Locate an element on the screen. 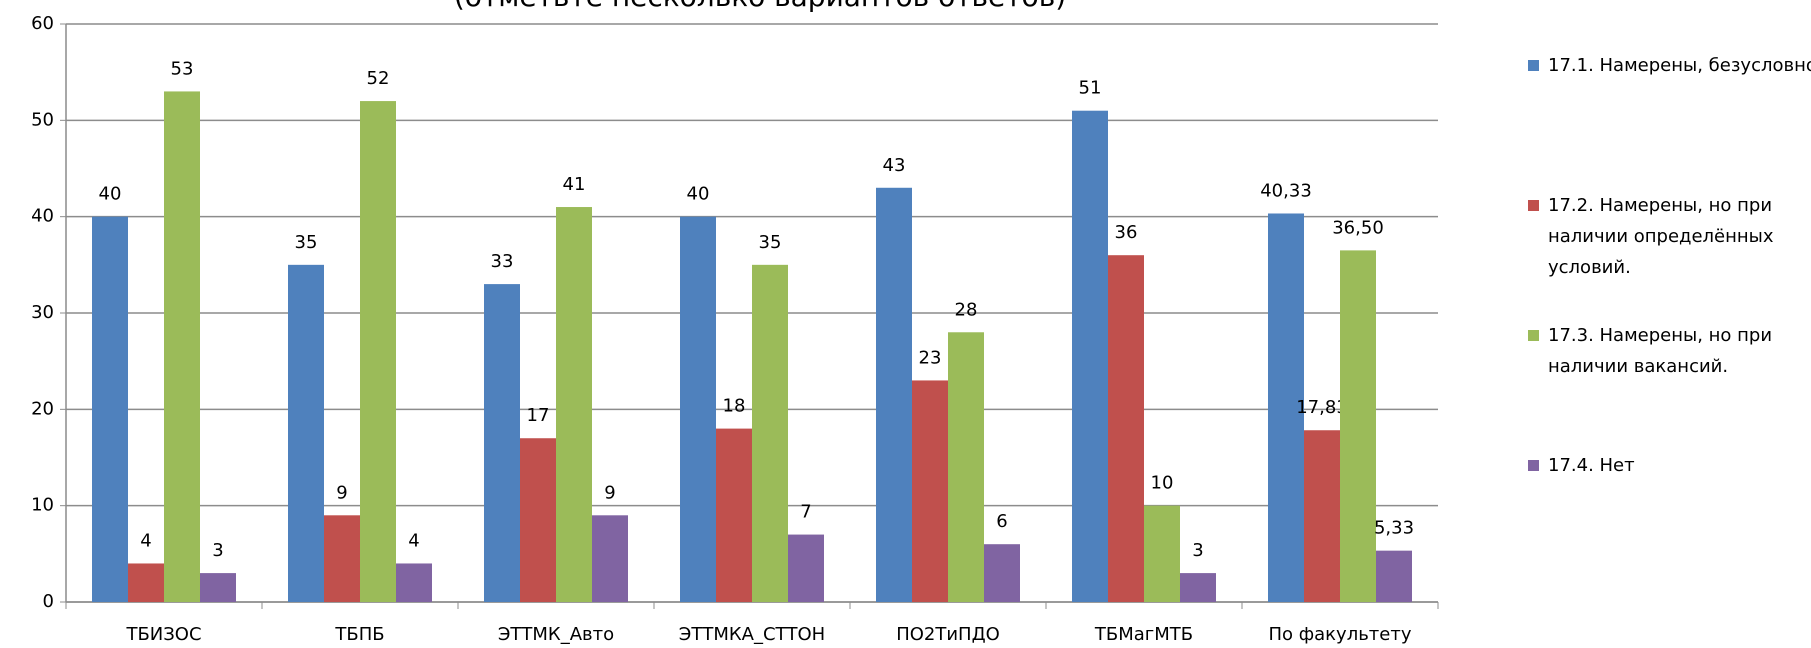  data-label: 23 is located at coordinates (930, 357).